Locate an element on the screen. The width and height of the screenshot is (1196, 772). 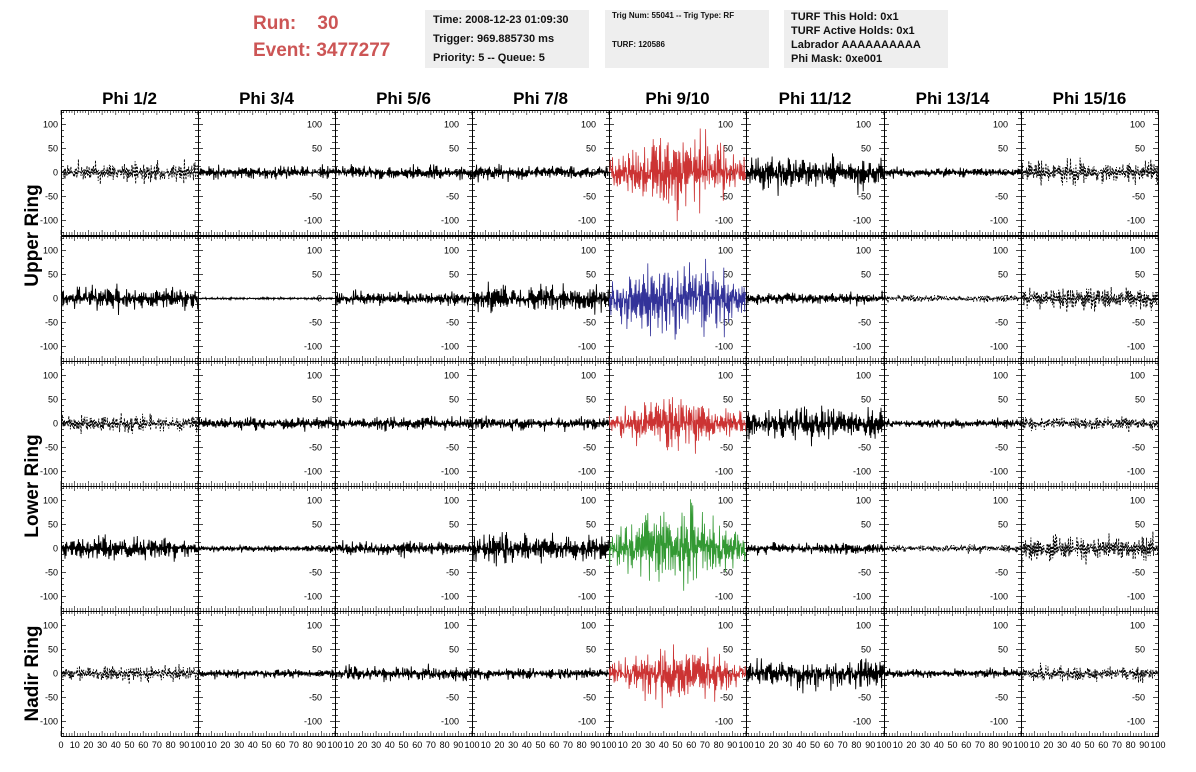
turf-active-line: TURF Active Holds: 0x1 is located at coordinates (853, 31).